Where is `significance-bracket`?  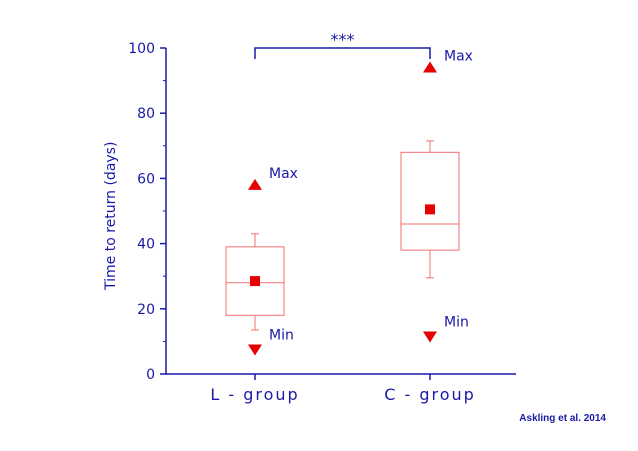 significance-bracket is located at coordinates (342, 53).